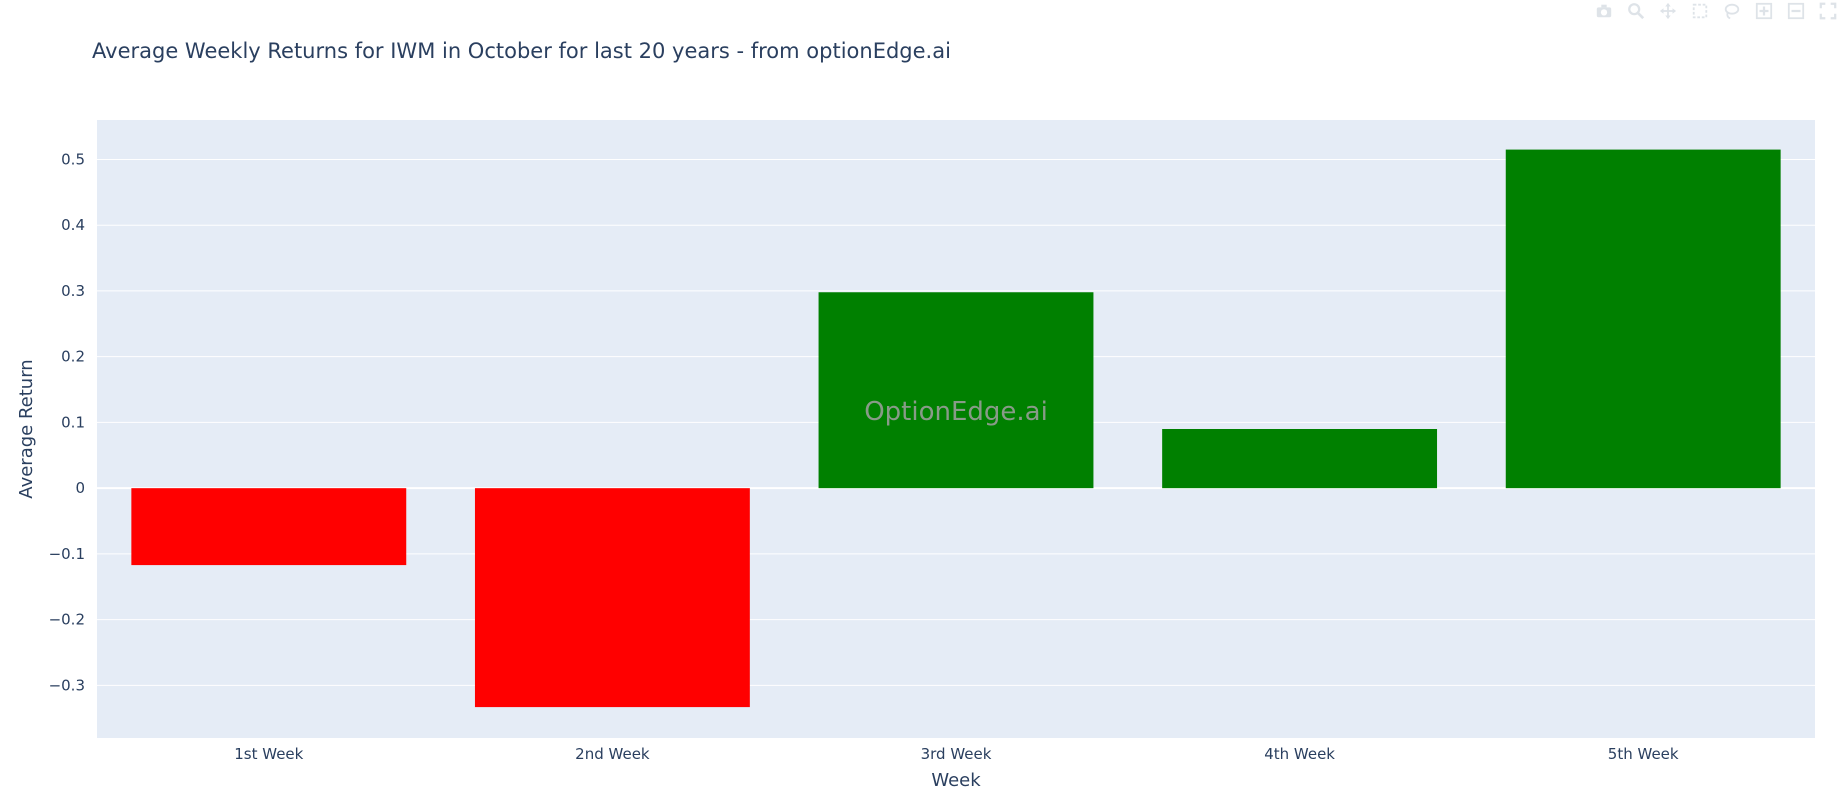  What do you see at coordinates (1828, 11) in the screenshot?
I see `autoscale-icon` at bounding box center [1828, 11].